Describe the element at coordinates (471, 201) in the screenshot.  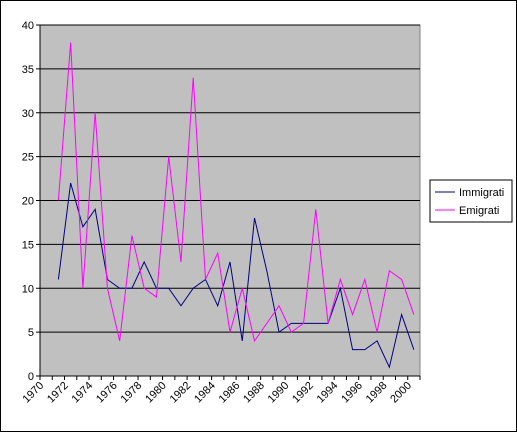
I see `legend-box` at that location.